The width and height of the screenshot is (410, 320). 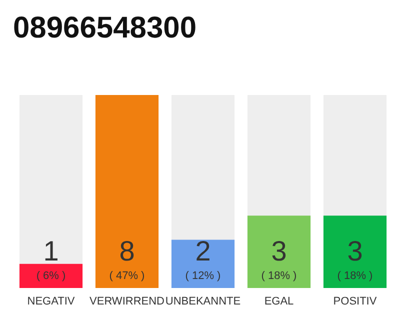 What do you see at coordinates (127, 259) in the screenshot?
I see `data-label: 8 ( 47% )` at bounding box center [127, 259].